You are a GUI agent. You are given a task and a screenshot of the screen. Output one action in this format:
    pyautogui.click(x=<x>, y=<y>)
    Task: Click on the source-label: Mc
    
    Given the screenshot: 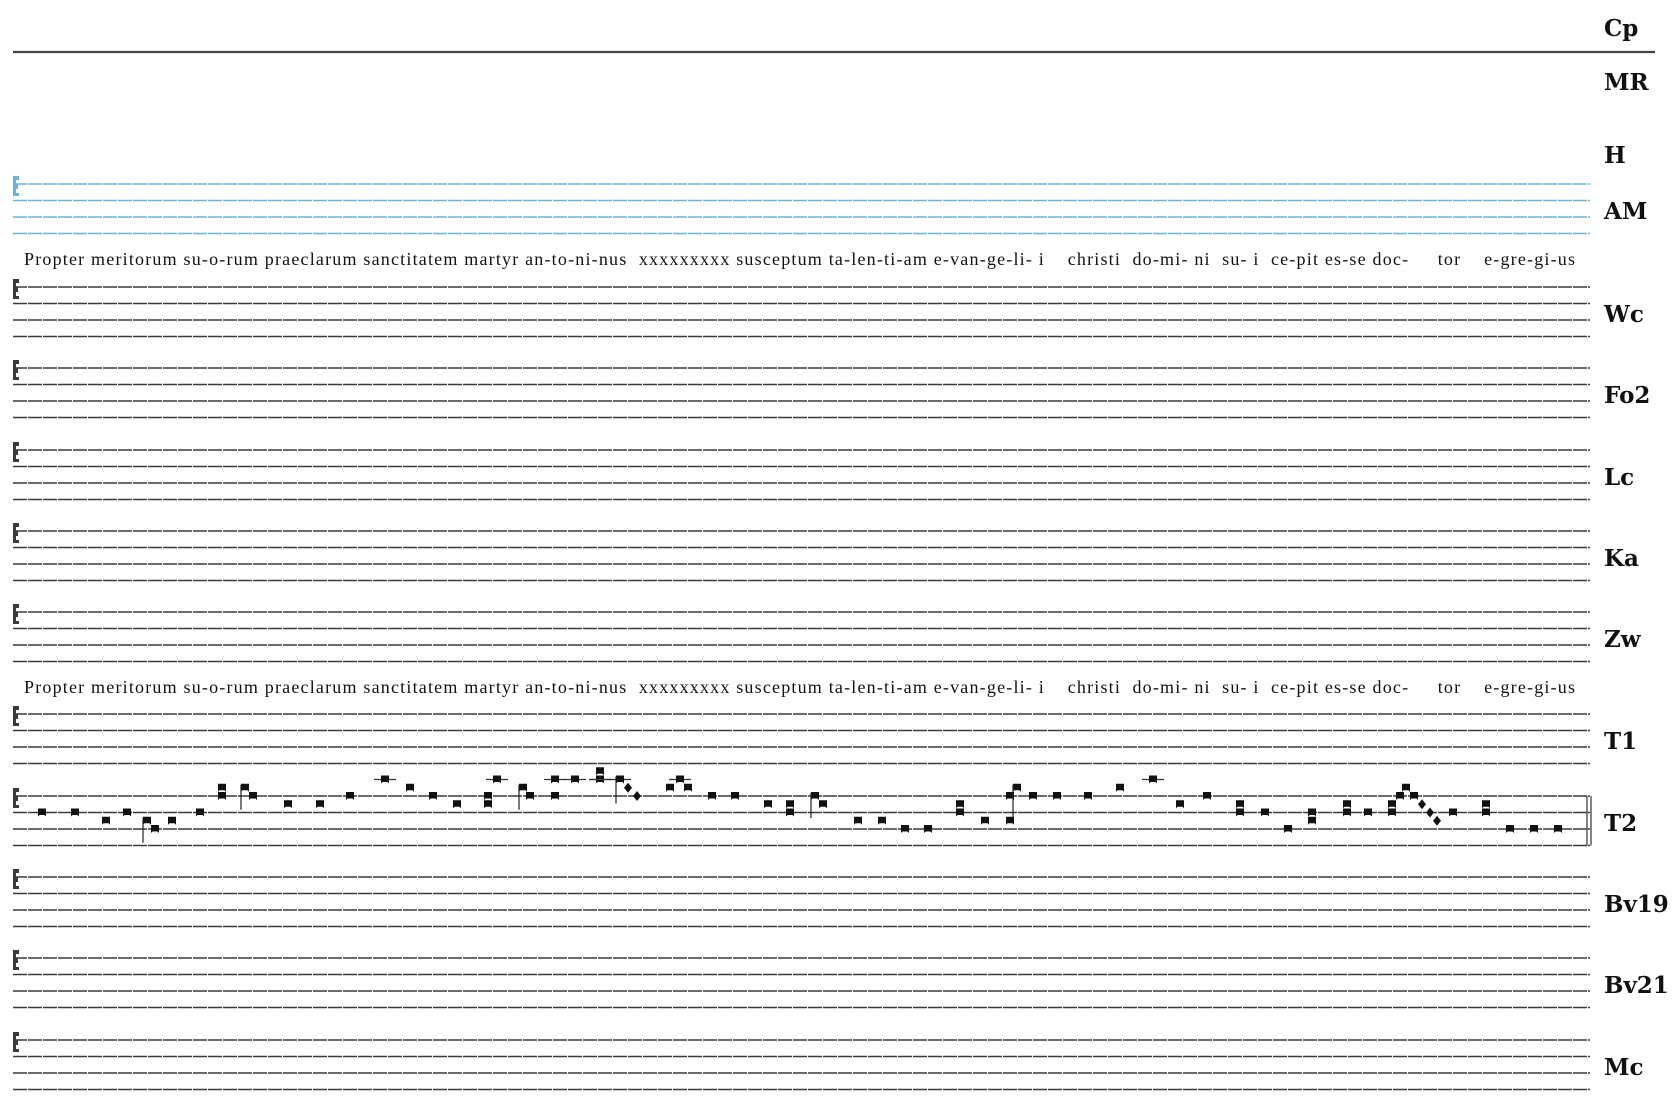 What is the action you would take?
    pyautogui.click(x=1623, y=1067)
    